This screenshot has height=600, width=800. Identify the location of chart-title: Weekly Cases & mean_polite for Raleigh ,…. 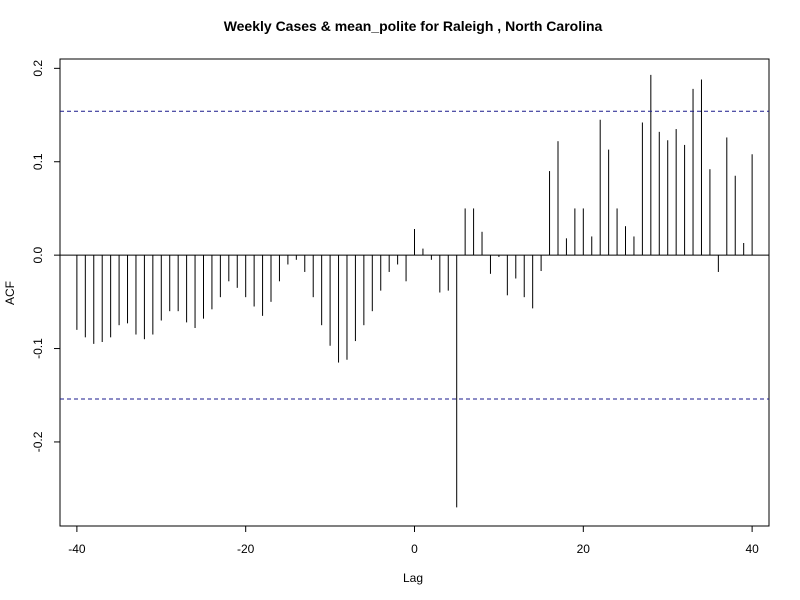
(413, 26).